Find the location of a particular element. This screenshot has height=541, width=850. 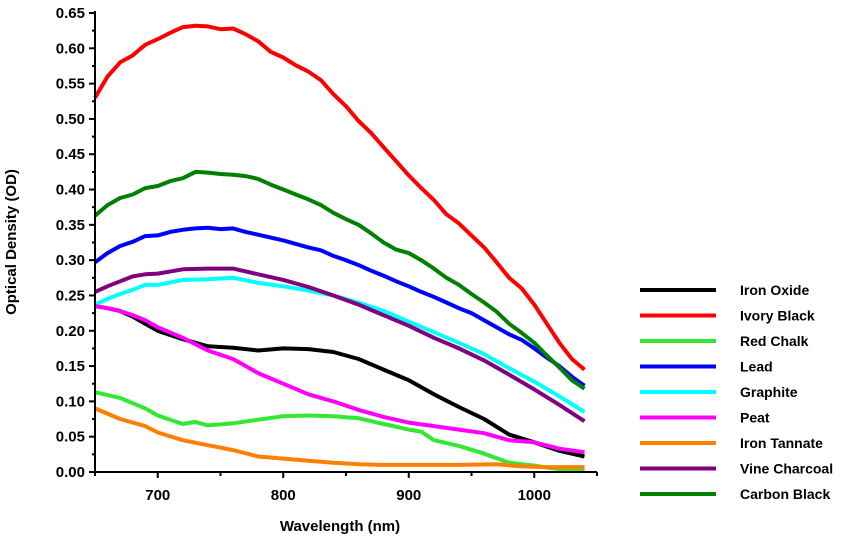

y-tick-label: 0.10 is located at coordinates (70, 401).